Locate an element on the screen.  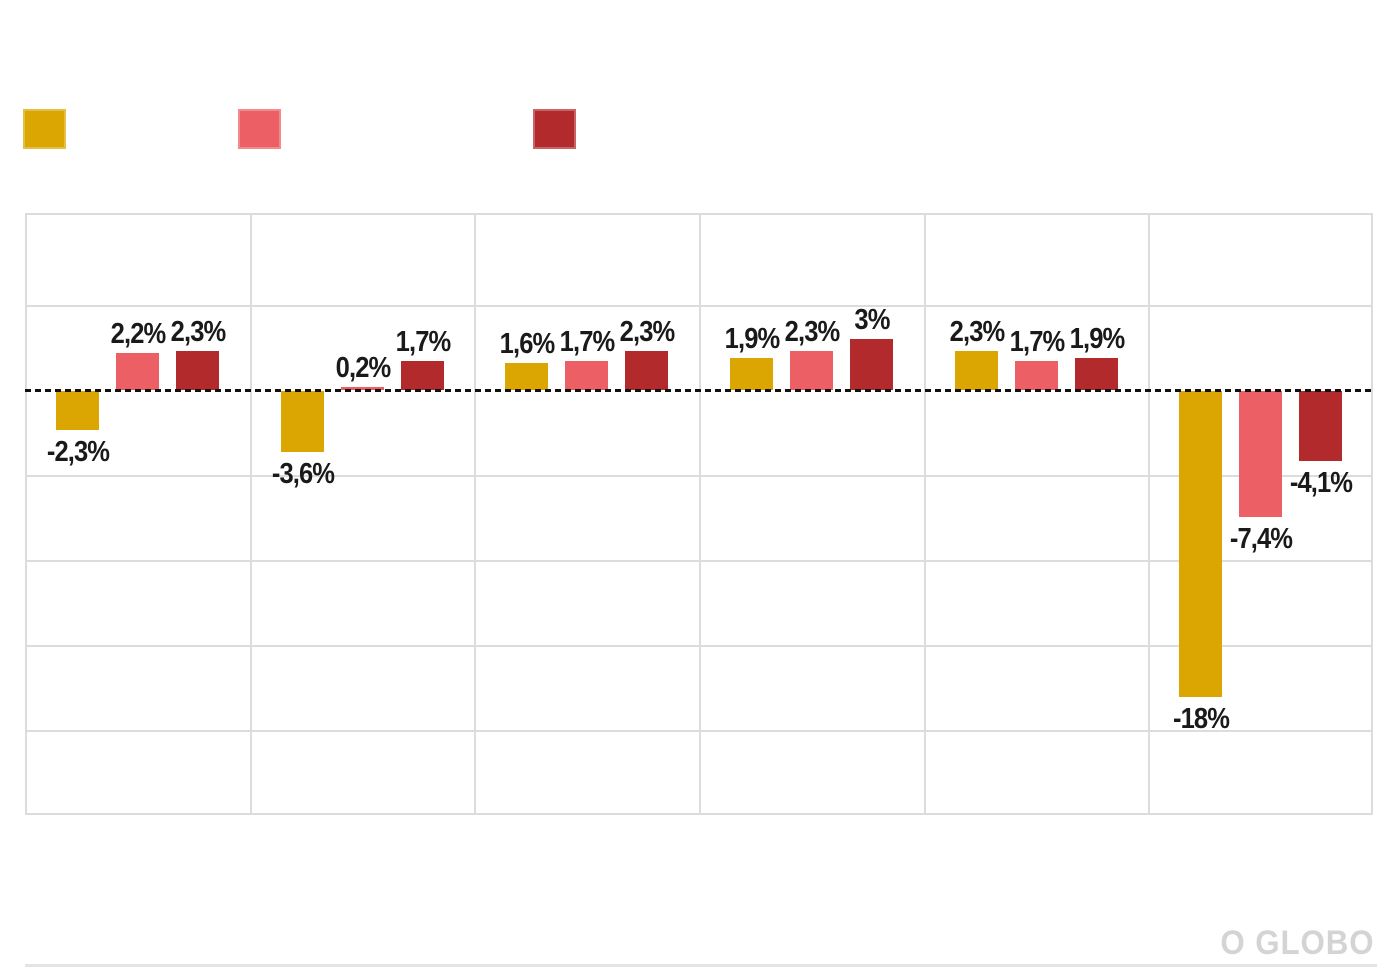
bar-series3-group3 is located at coordinates (646, 370).